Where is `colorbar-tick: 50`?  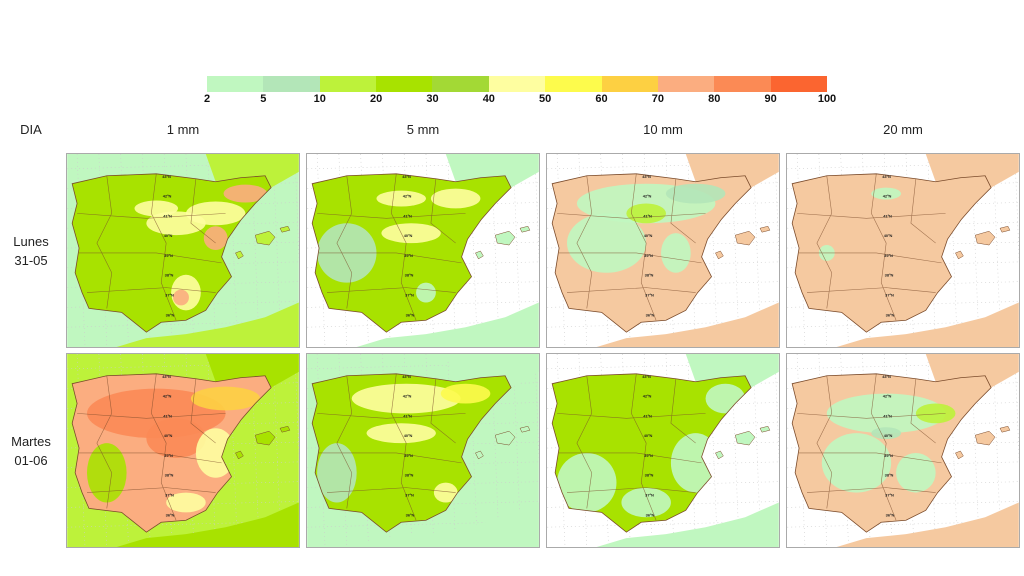
colorbar-tick: 50 is located at coordinates (545, 99).